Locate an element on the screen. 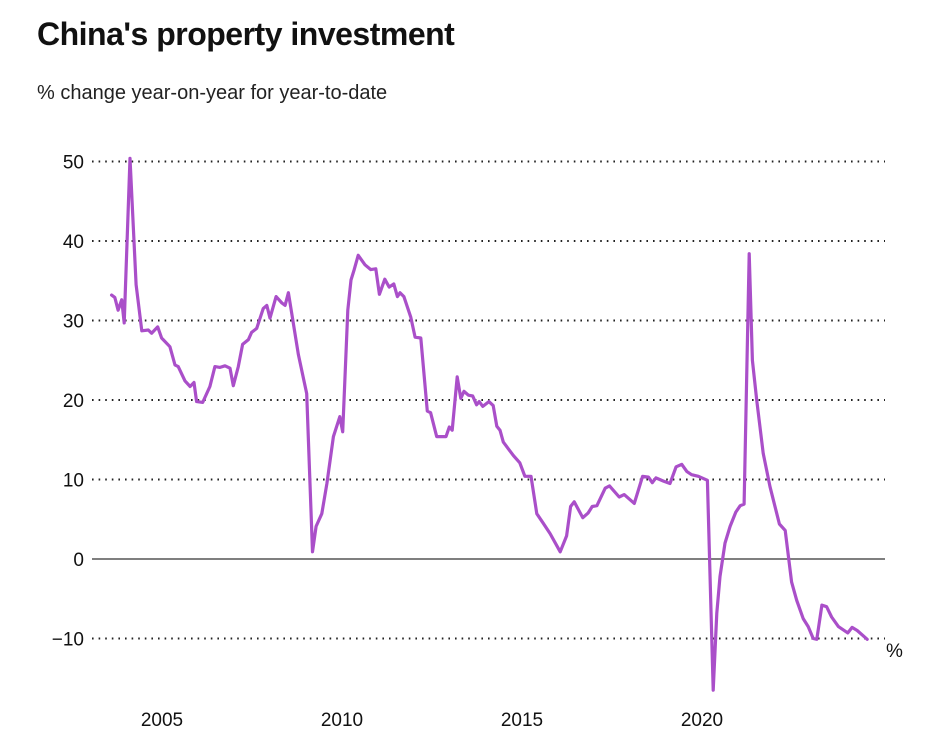  x-tick-label: 2005 is located at coordinates (162, 720).